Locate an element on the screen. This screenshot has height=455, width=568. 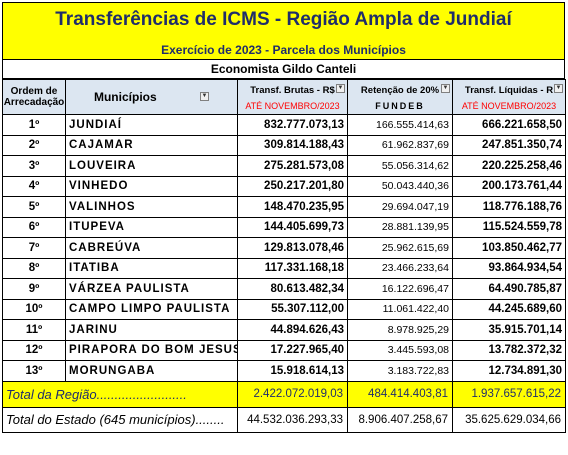
rank-cell: 8º is located at coordinates (34, 268).